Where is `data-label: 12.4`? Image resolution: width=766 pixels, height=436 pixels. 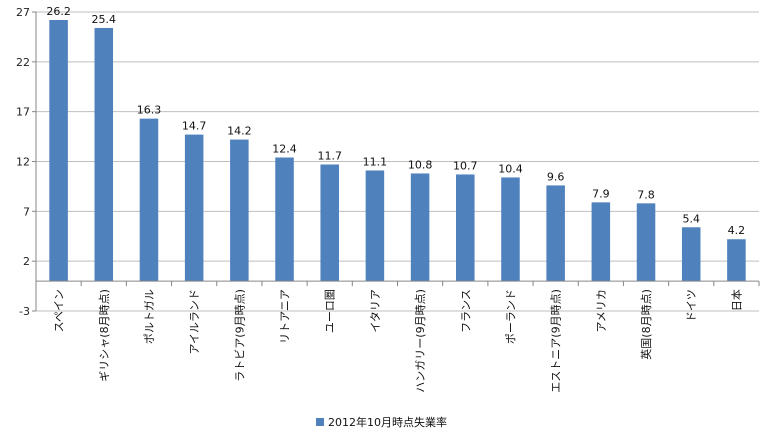
data-label: 12.4 is located at coordinates (284, 149).